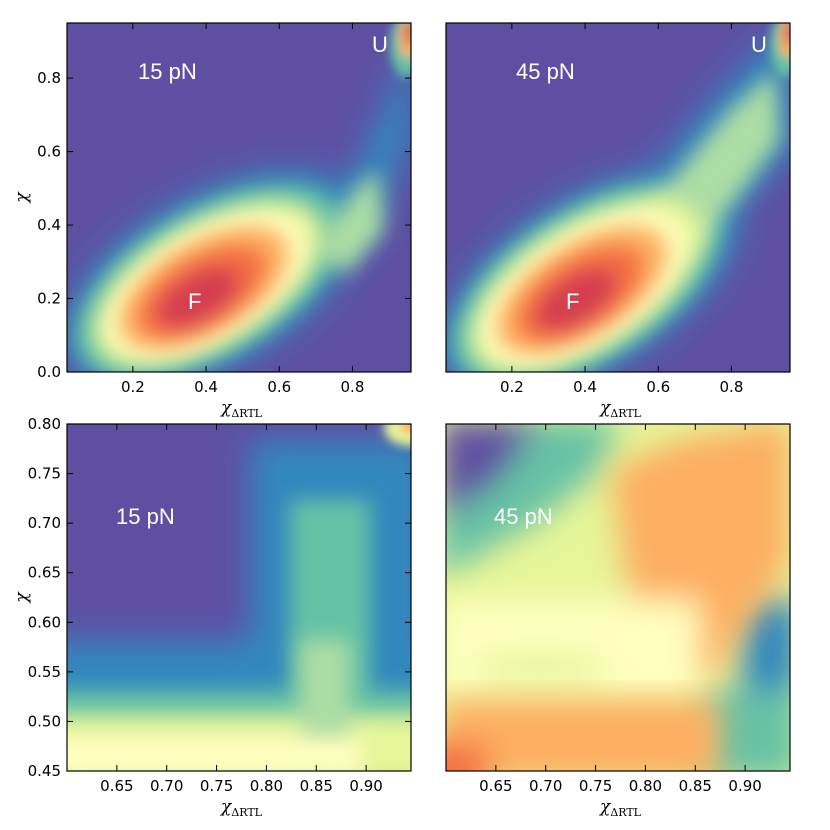  What do you see at coordinates (469, 755) in the screenshot?
I see `high-density-corner` at bounding box center [469, 755].